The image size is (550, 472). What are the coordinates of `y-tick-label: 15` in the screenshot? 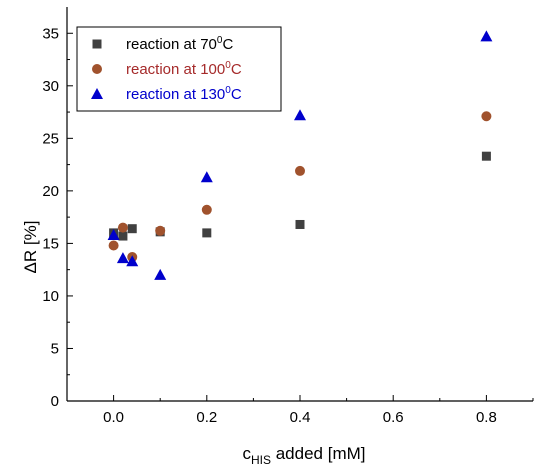 It's located at (50, 243).